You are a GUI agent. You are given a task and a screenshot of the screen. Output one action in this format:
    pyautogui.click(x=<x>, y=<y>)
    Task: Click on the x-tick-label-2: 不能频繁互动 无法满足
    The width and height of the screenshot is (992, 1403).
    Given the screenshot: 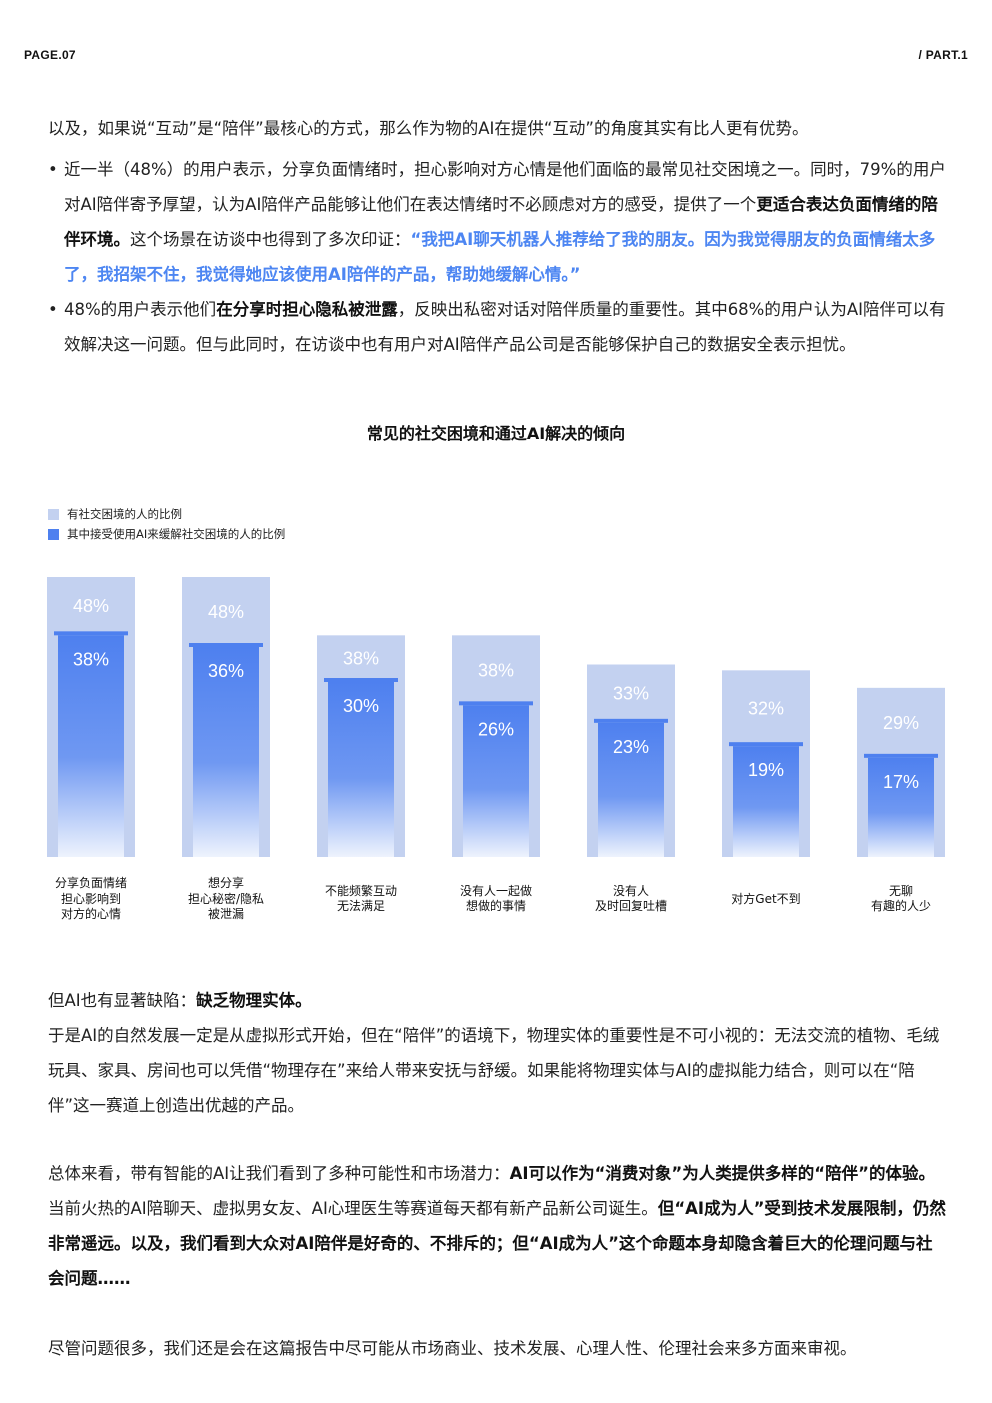 What is the action you would take?
    pyautogui.click(x=360, y=898)
    